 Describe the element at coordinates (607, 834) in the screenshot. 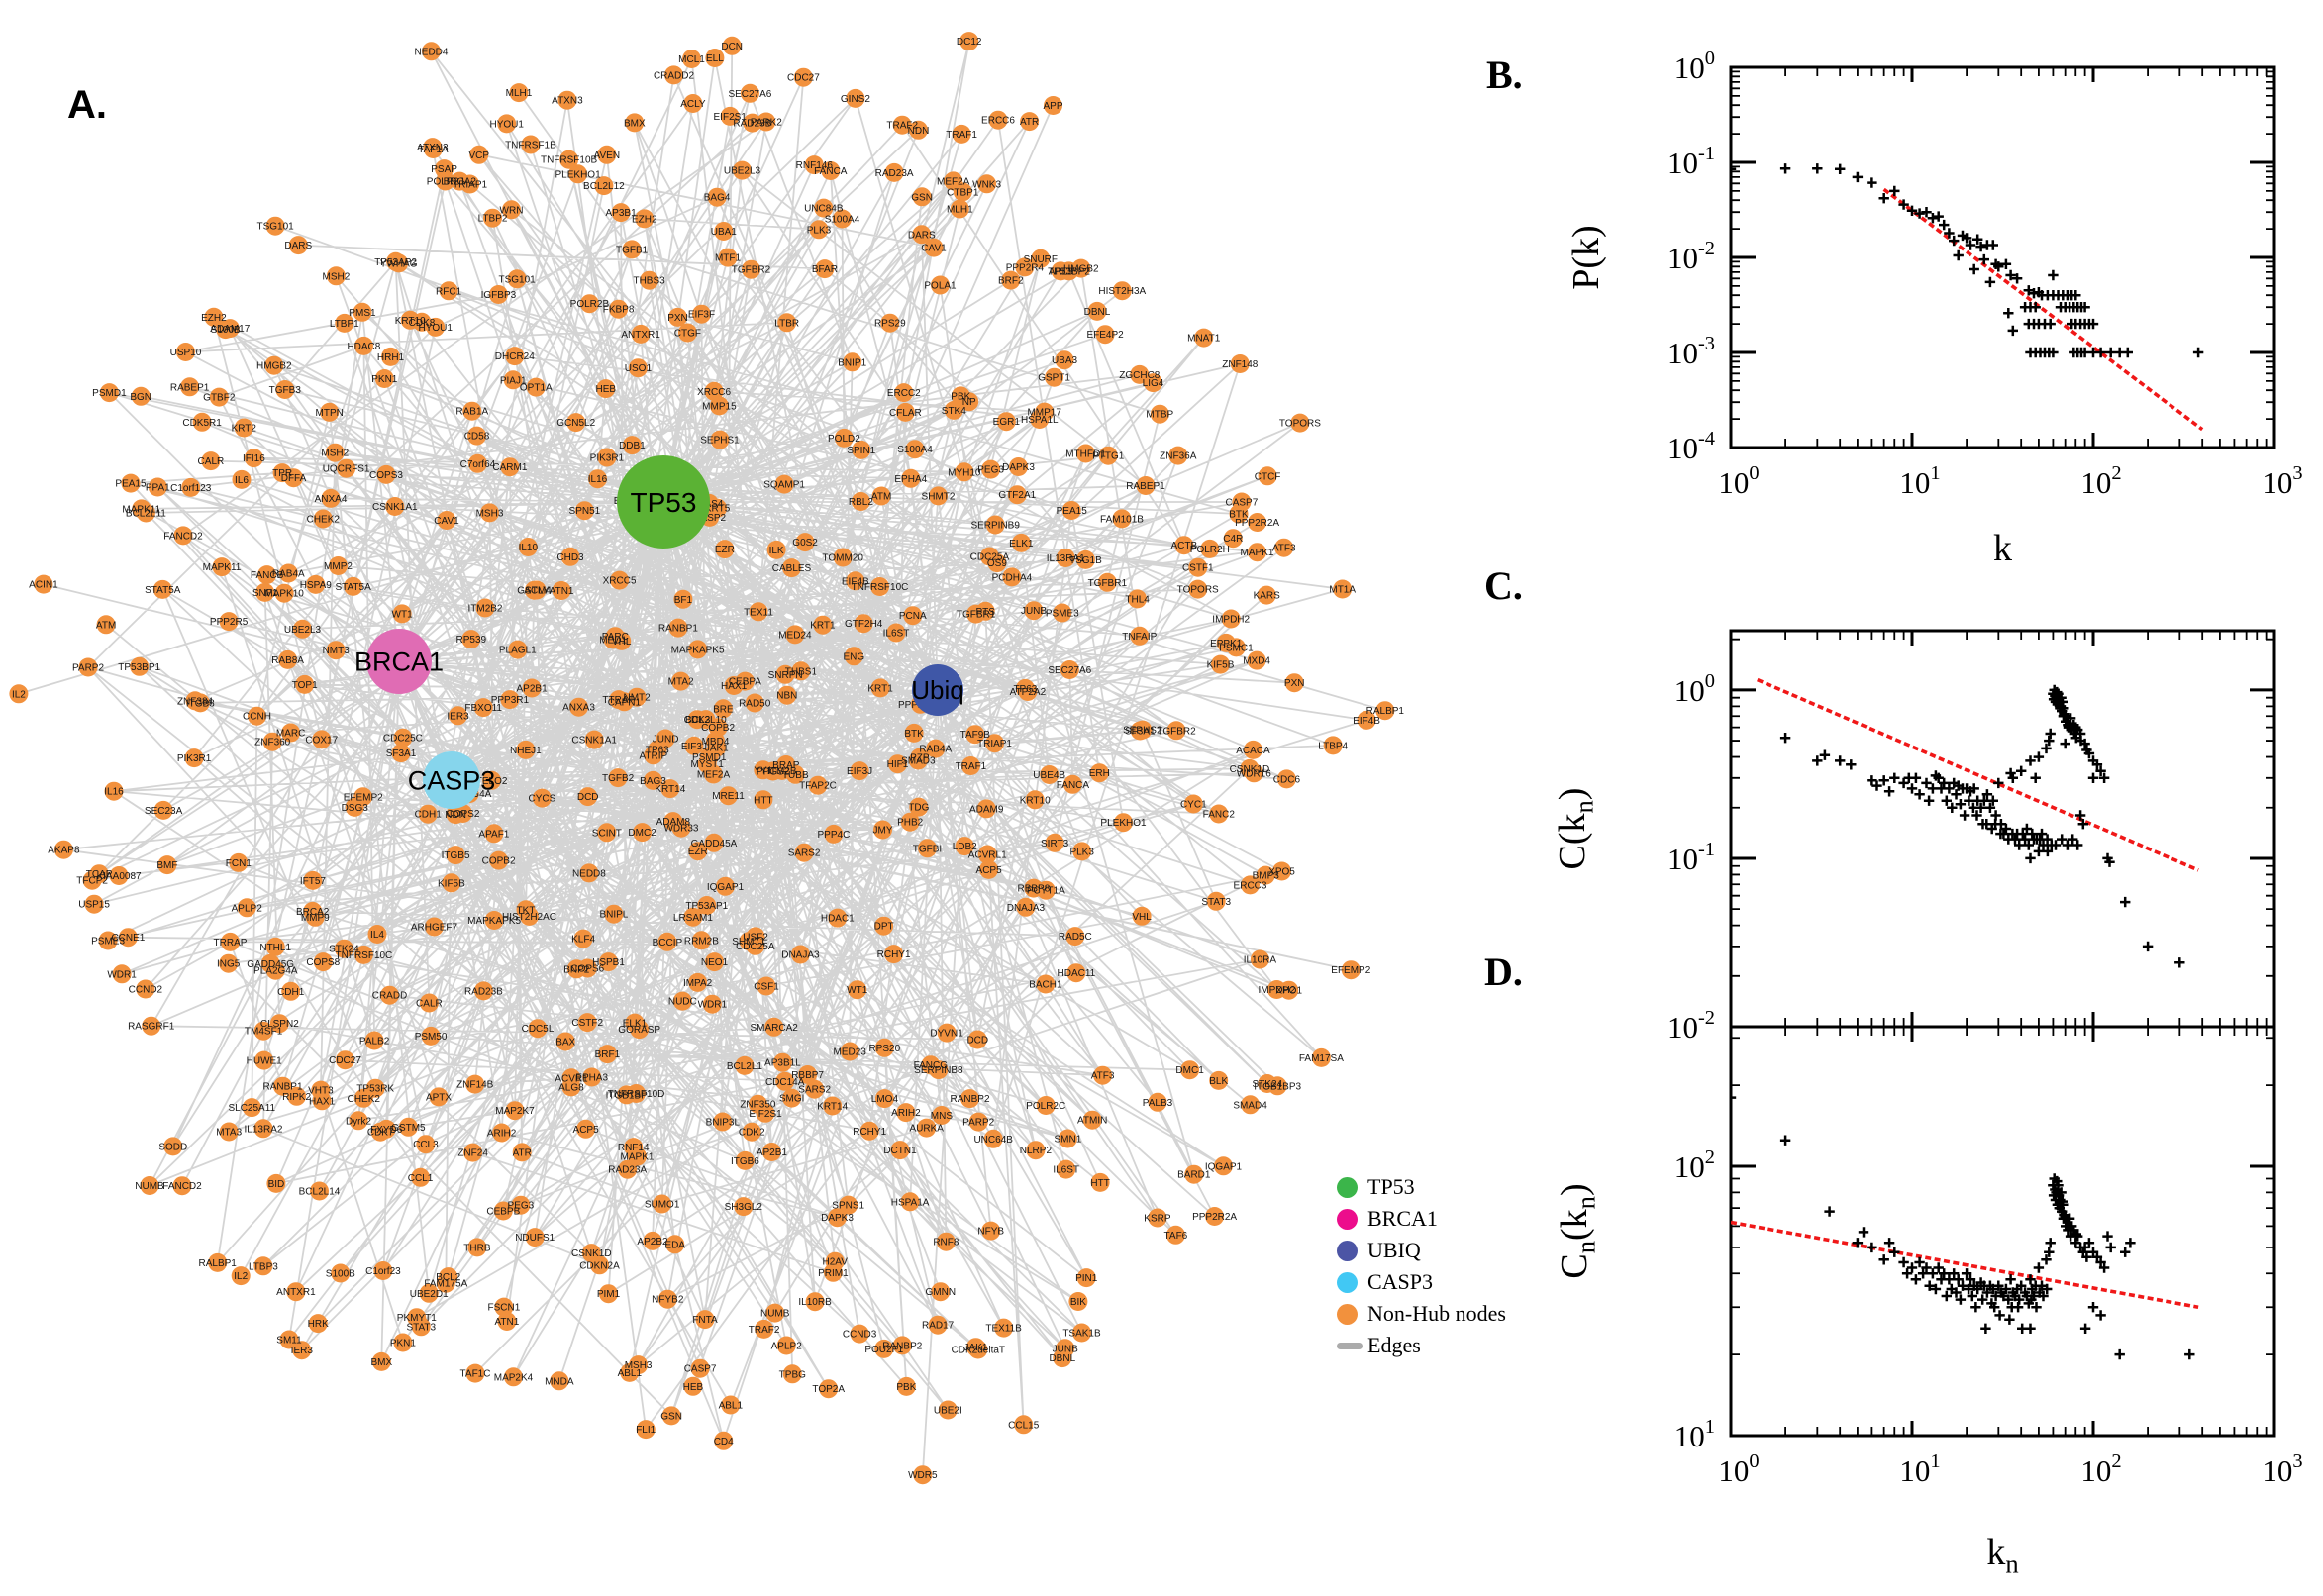

I see `network-node-label: SCINT` at that location.